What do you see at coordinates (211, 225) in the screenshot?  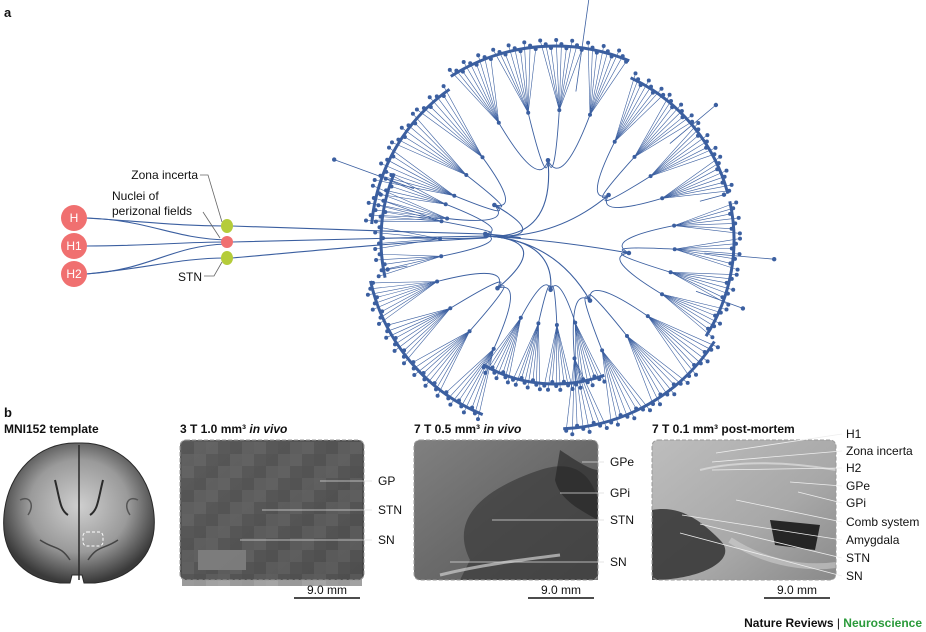 I see `label-leaders` at bounding box center [211, 225].